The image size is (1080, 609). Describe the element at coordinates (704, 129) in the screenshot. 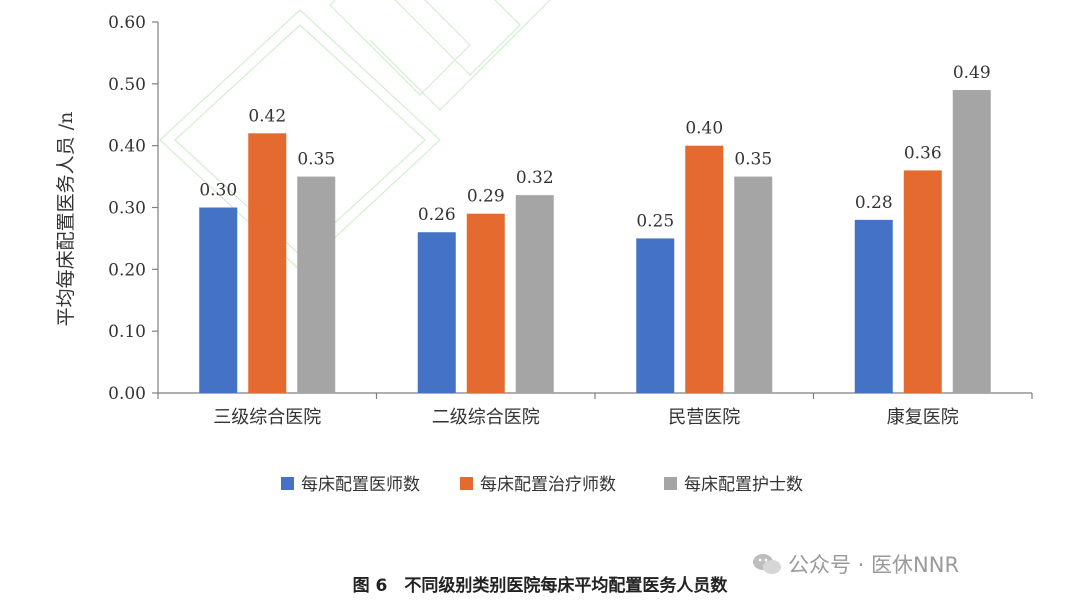

I see `data-label: 0.40` at that location.